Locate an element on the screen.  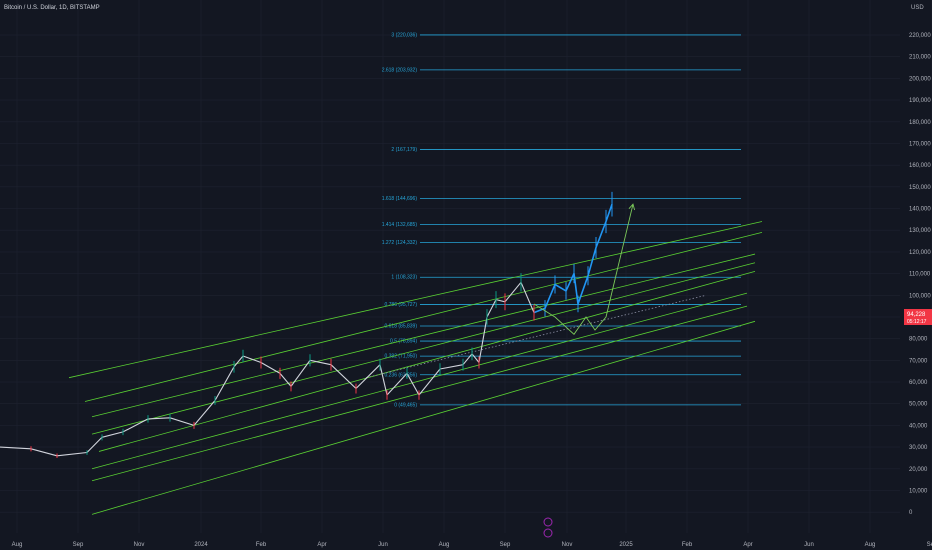
price-tick-label: 30,000 is located at coordinates (918, 448).